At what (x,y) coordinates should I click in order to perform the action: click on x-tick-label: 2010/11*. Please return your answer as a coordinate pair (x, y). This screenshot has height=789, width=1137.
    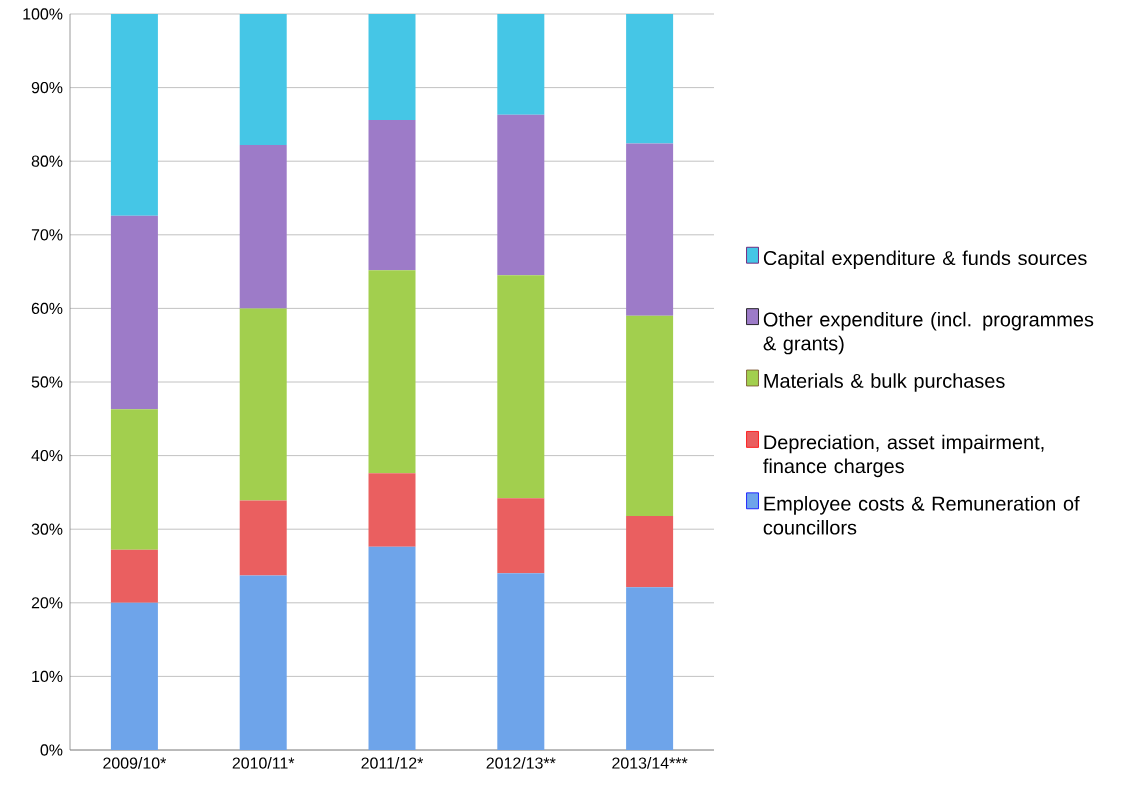
    Looking at the image, I should click on (263, 763).